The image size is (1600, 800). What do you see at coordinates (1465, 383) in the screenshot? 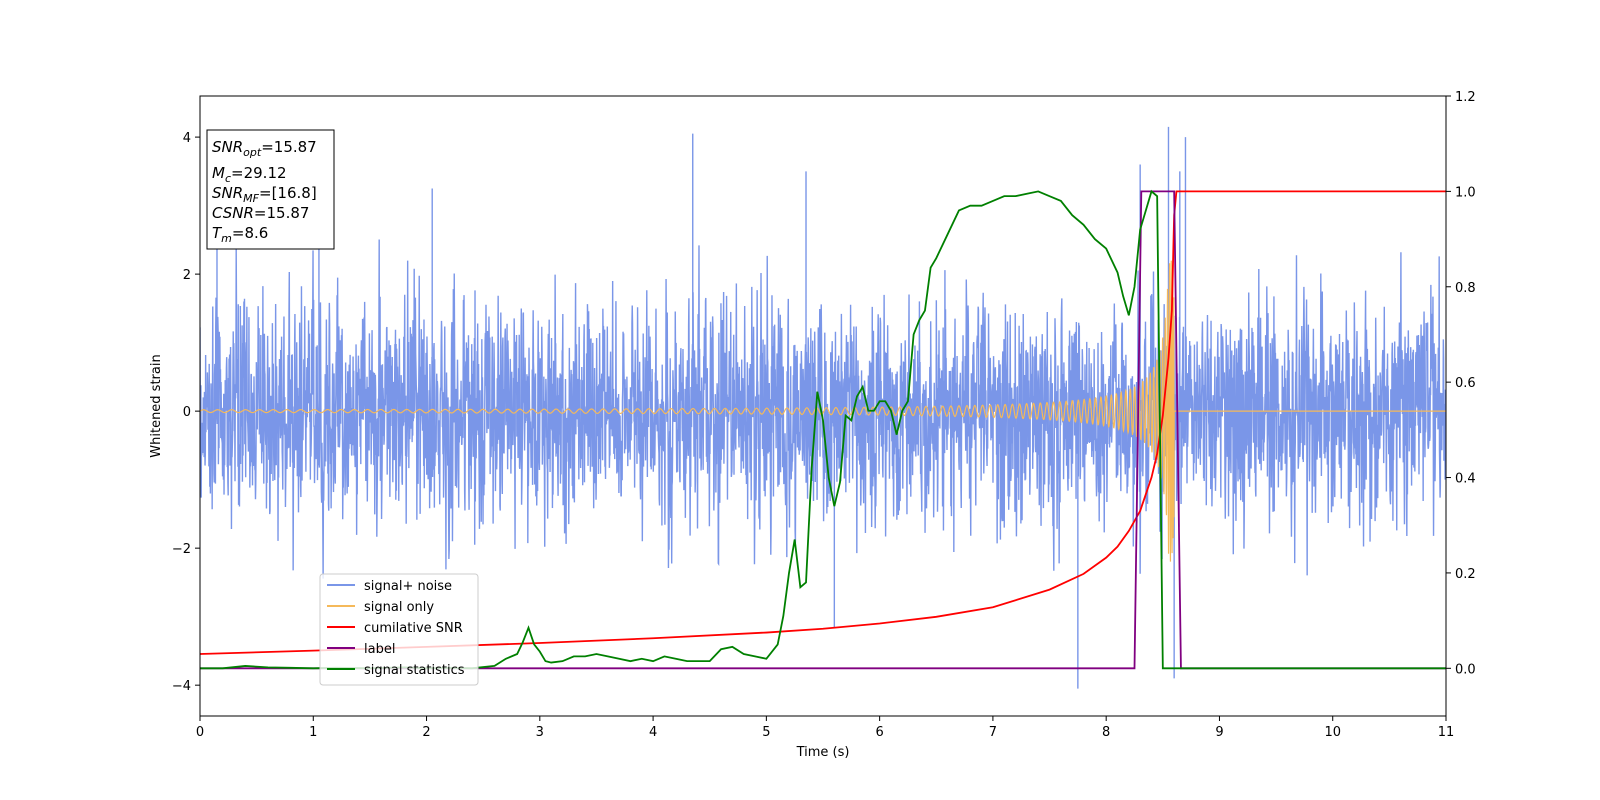
I see `y2-tick-label: 0.6` at bounding box center [1465, 383].